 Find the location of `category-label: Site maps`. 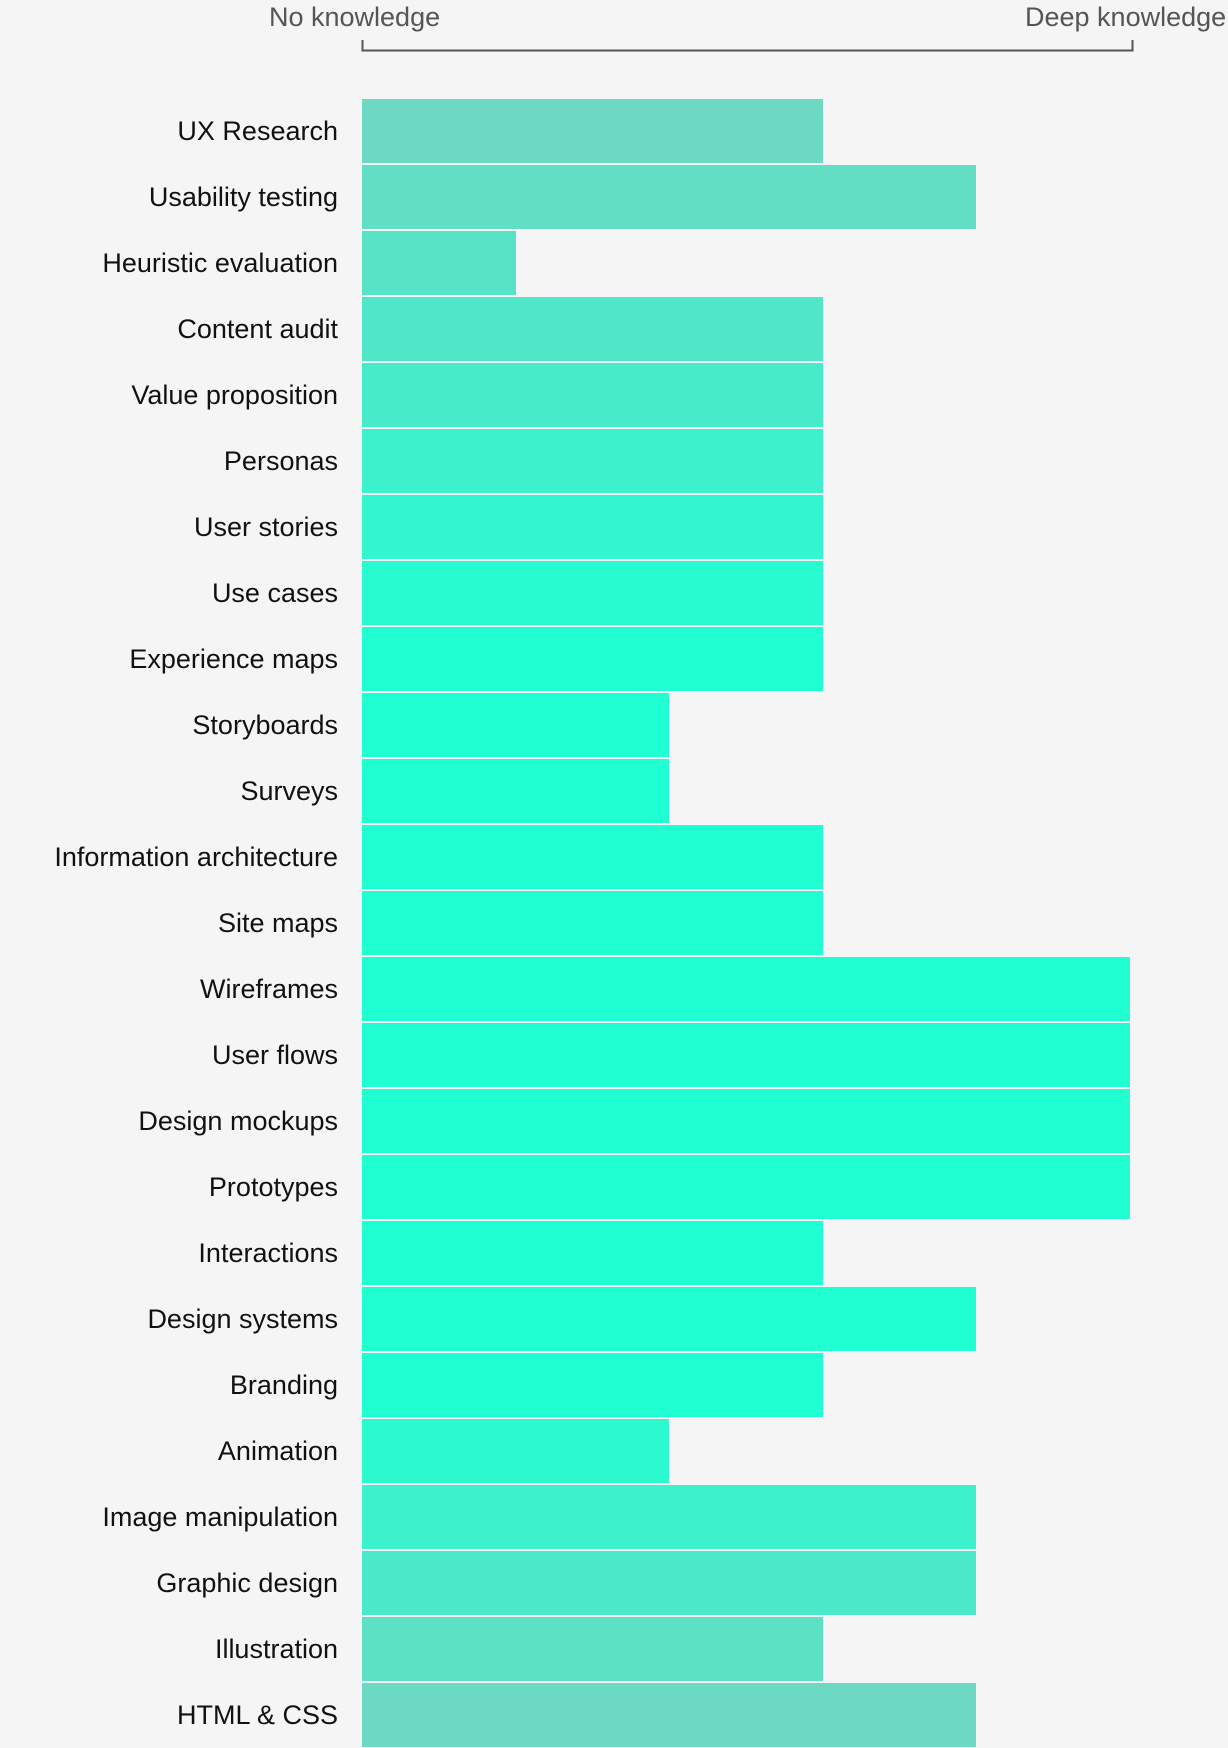

category-label: Site maps is located at coordinates (278, 923).